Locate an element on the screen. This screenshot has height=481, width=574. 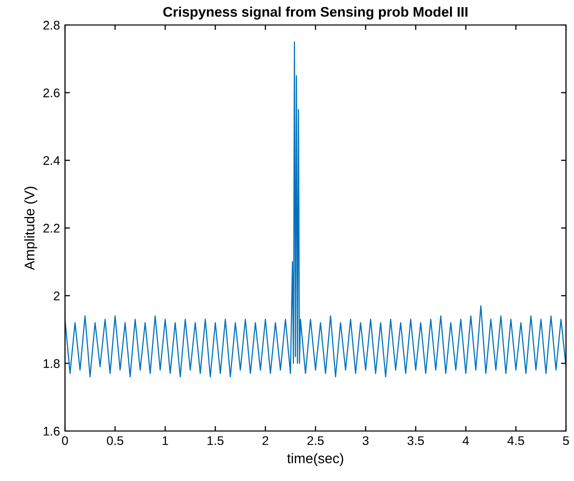
x-axis-title: time(sec) is located at coordinates (315, 459).